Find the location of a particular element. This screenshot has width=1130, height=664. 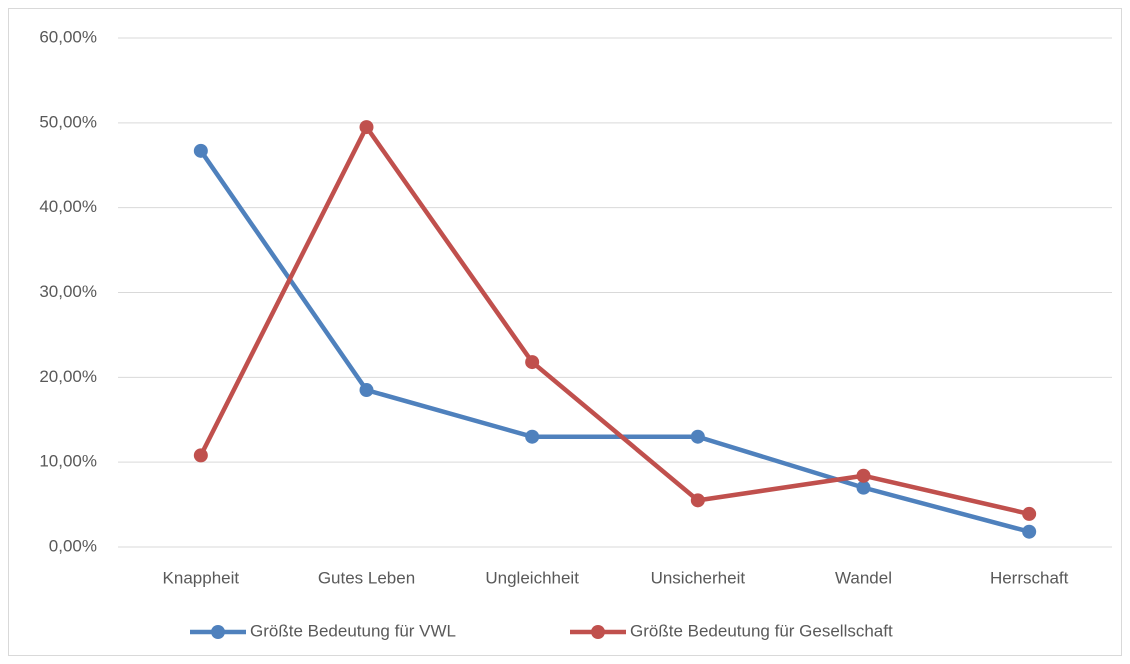

x-tick-label: Ungleichheit is located at coordinates (532, 577).